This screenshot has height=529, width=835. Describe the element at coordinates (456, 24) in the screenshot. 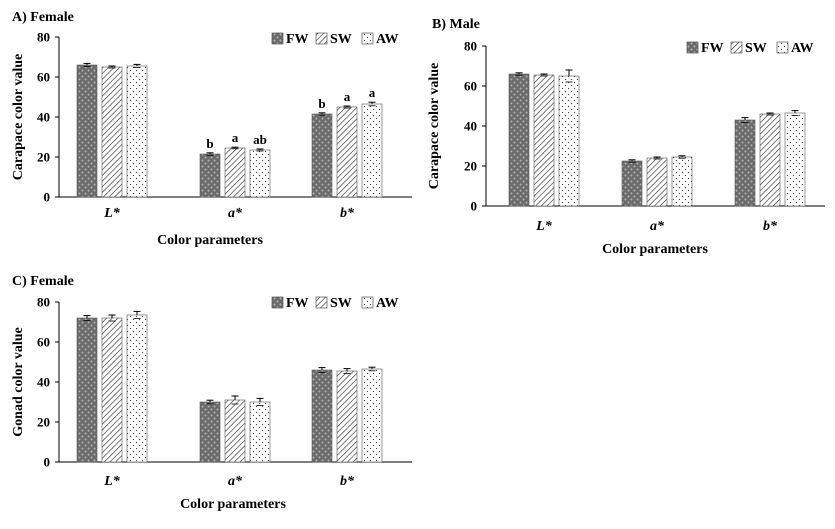

I see `panel-title: B) Male` at that location.